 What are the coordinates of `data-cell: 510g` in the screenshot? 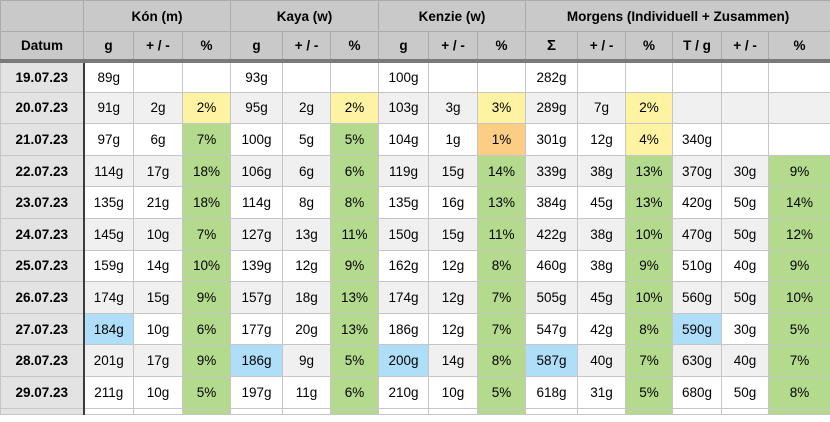 It's located at (697, 266).